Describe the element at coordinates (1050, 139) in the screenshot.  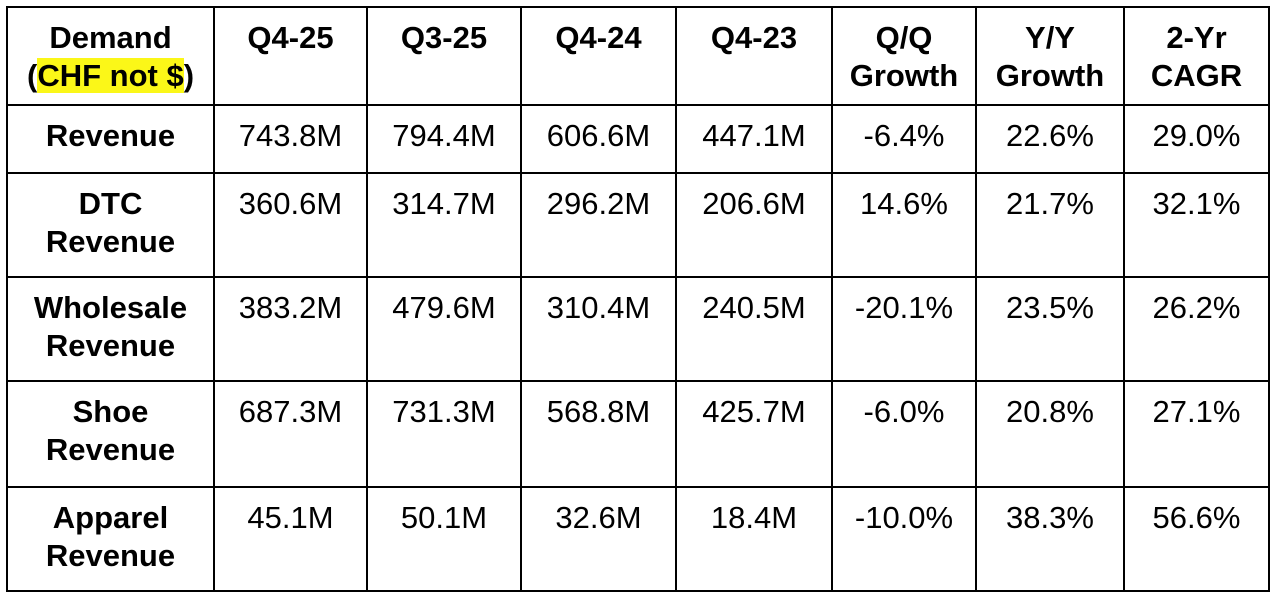
I see `value-cell-yy-growth: 22.6%` at that location.